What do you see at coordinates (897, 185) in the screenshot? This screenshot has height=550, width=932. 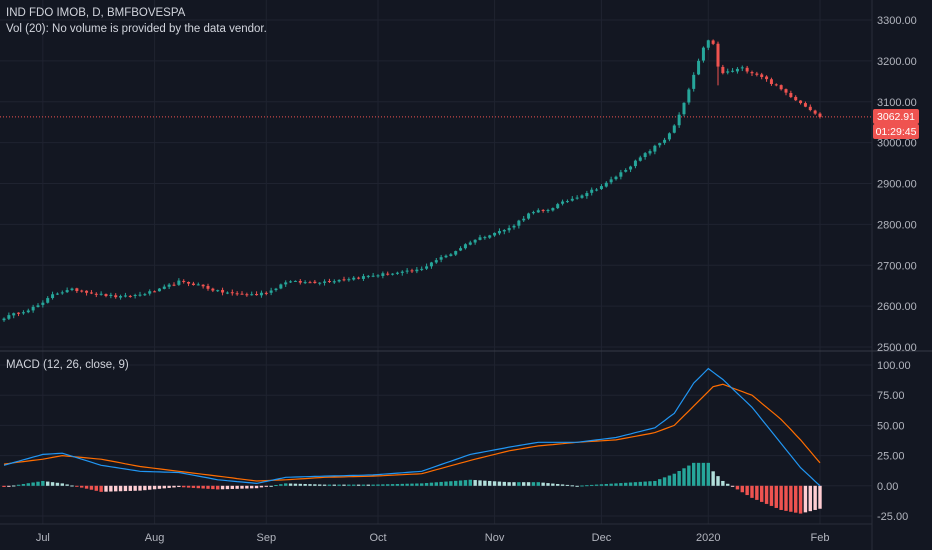 I see `price-tick-label: 2900.00` at bounding box center [897, 185].